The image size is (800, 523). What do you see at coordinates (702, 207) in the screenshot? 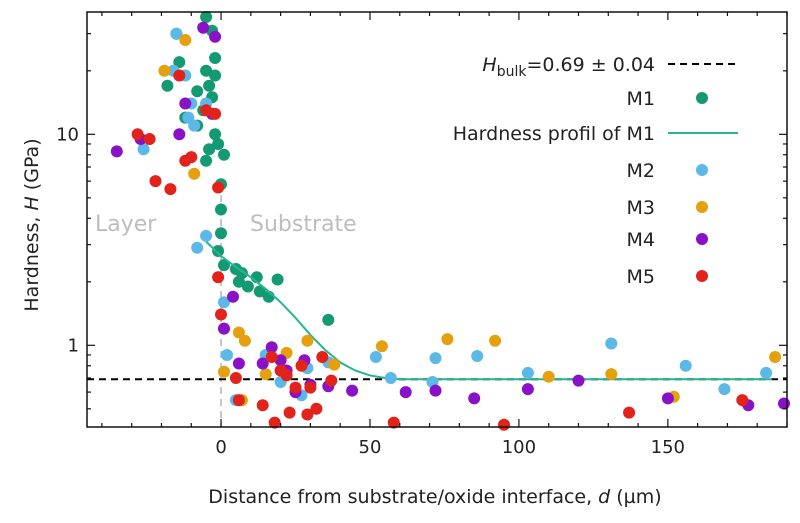
I see `legend-swatch-m3` at bounding box center [702, 207].